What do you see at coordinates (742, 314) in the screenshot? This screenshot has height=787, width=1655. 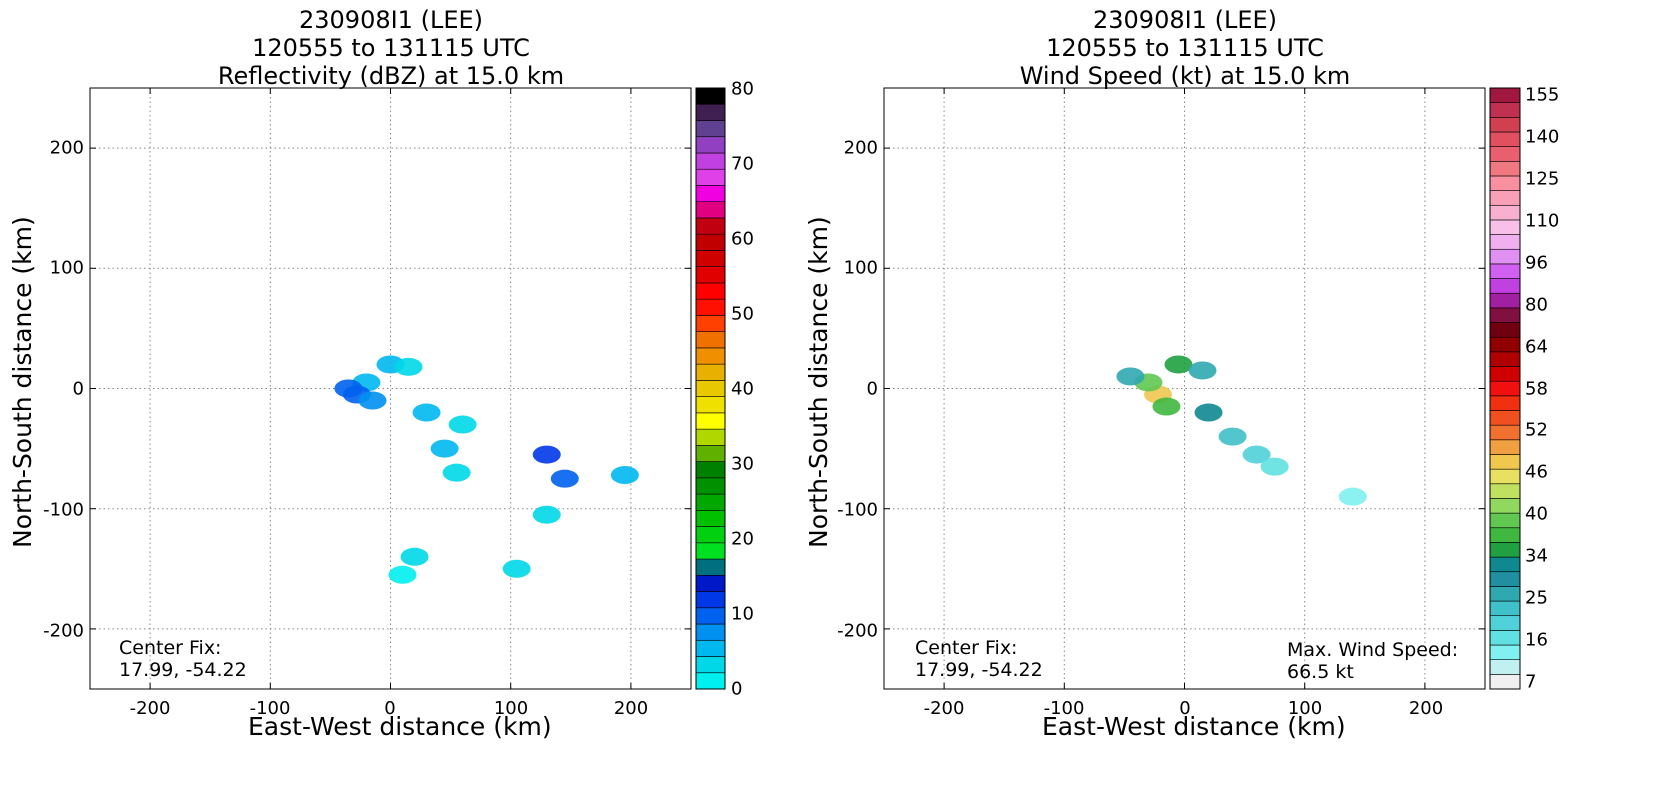 I see `colorbar-tick-label: 50` at bounding box center [742, 314].